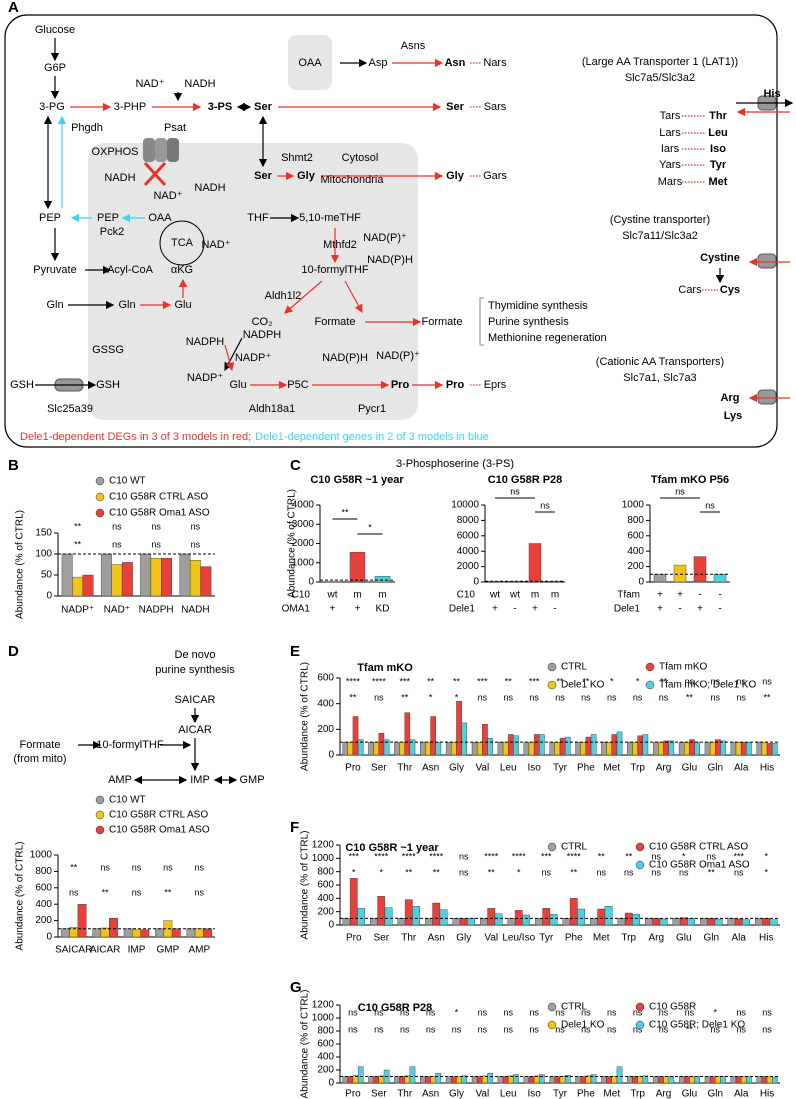 The width and height of the screenshot is (796, 1099). I want to click on pathway-label: NAD⁺, so click(149, 84).